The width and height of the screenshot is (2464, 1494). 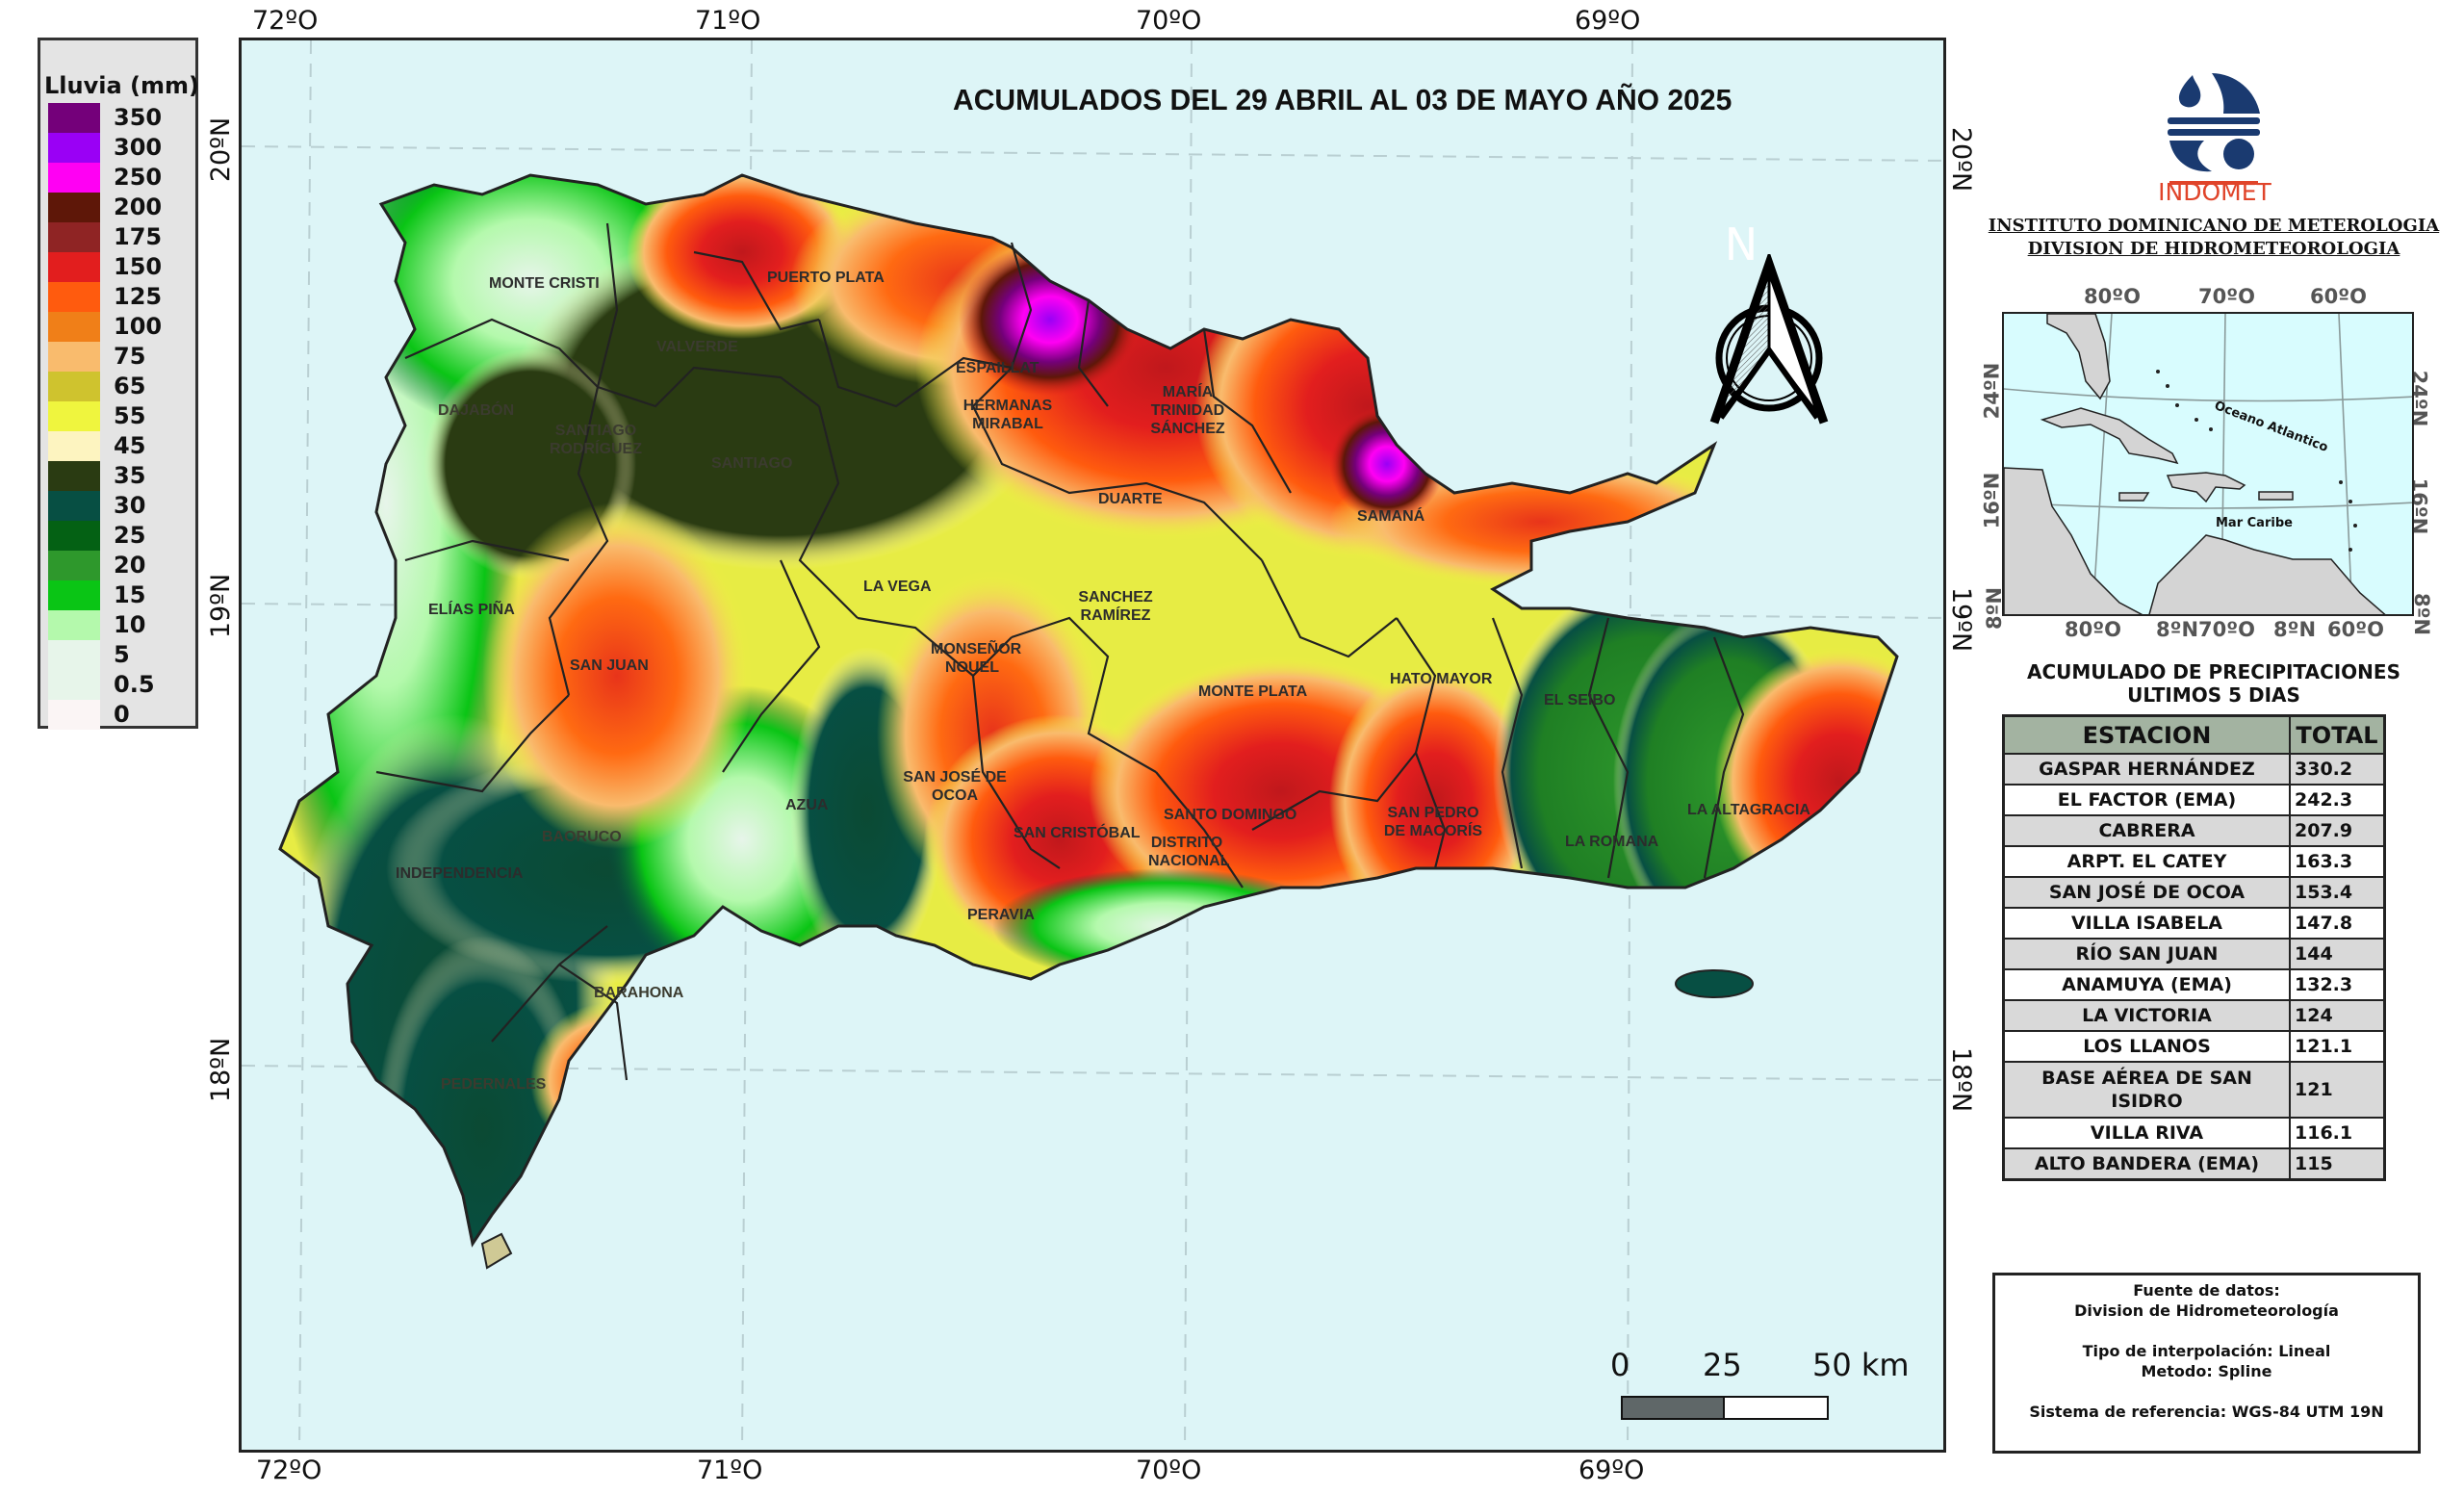 I want to click on station-total: 144, so click(x=2337, y=954).